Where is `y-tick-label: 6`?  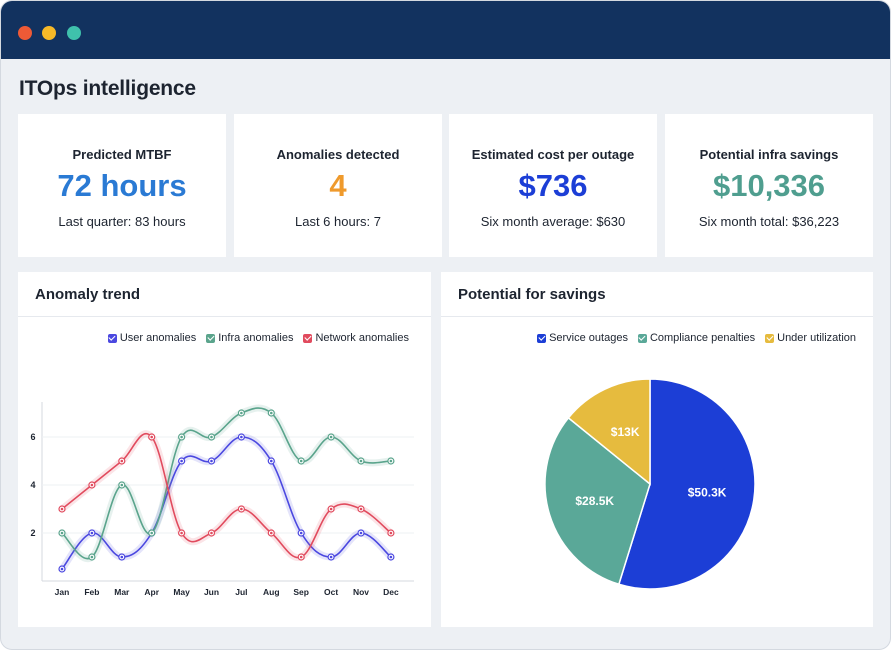
y-tick-label: 6 is located at coordinates (32, 437).